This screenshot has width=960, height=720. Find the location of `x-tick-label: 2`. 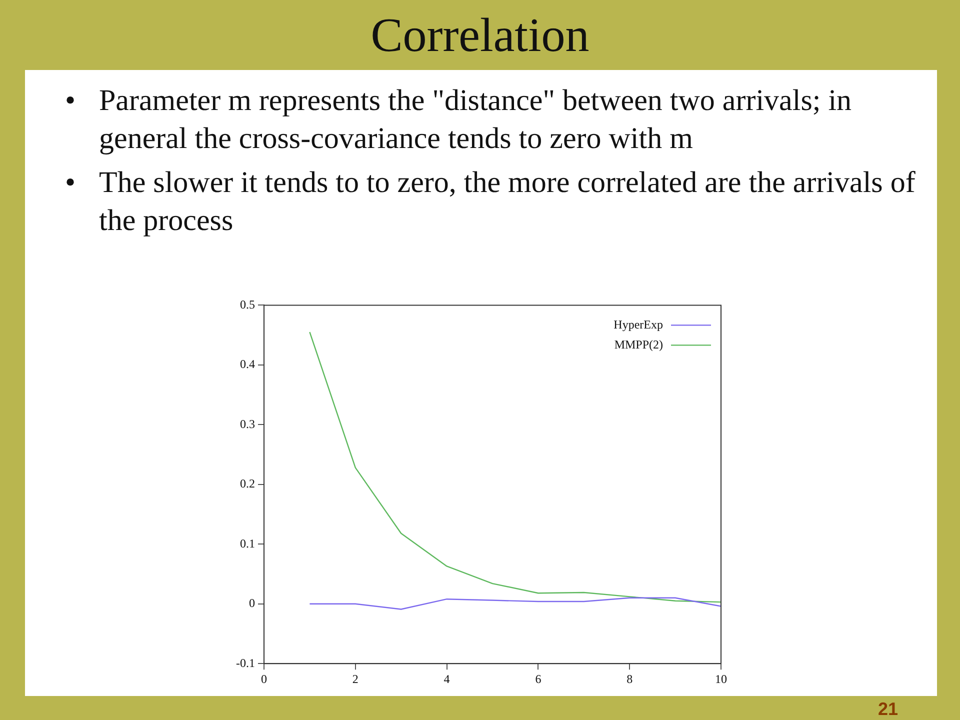

x-tick-label: 2 is located at coordinates (355, 679).